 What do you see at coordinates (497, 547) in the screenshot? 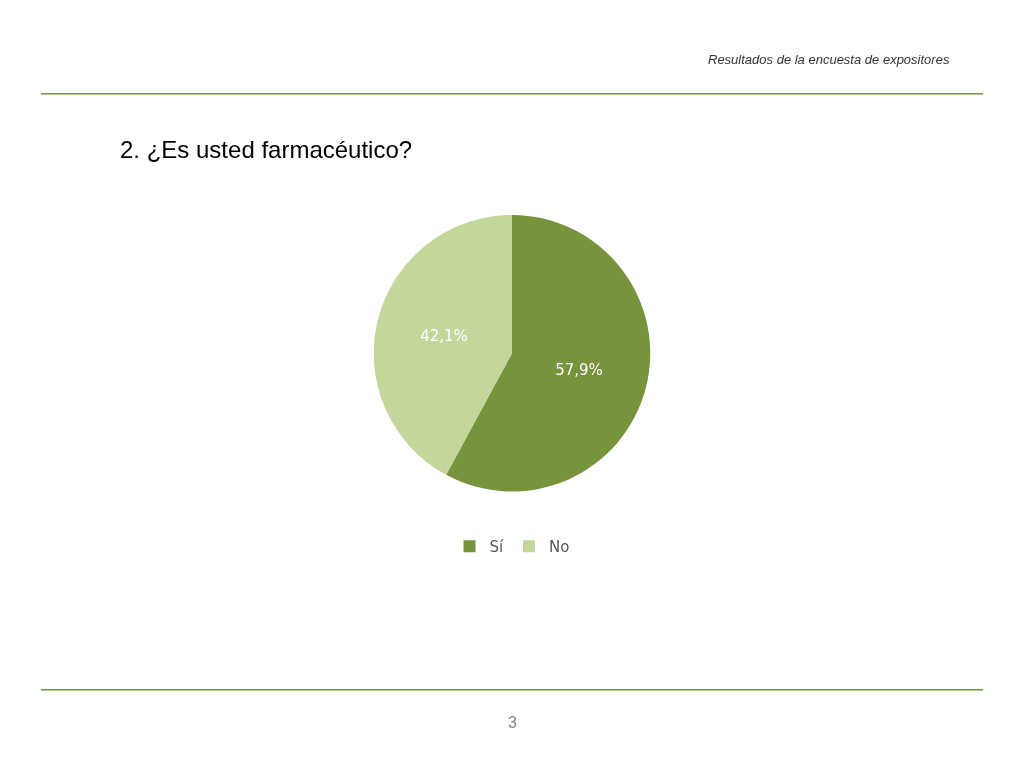
I see `legend-label: Sí` at bounding box center [497, 547].